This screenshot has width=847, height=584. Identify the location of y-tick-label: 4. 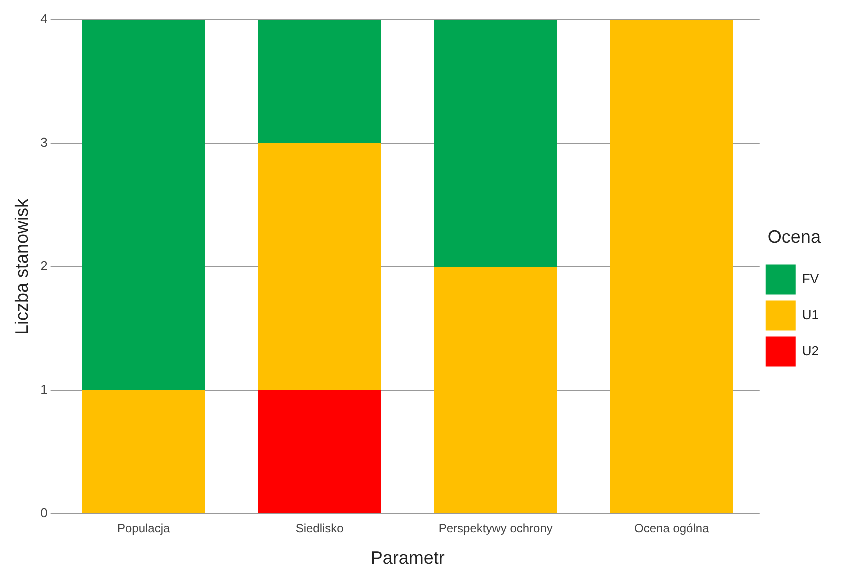
(44, 19).